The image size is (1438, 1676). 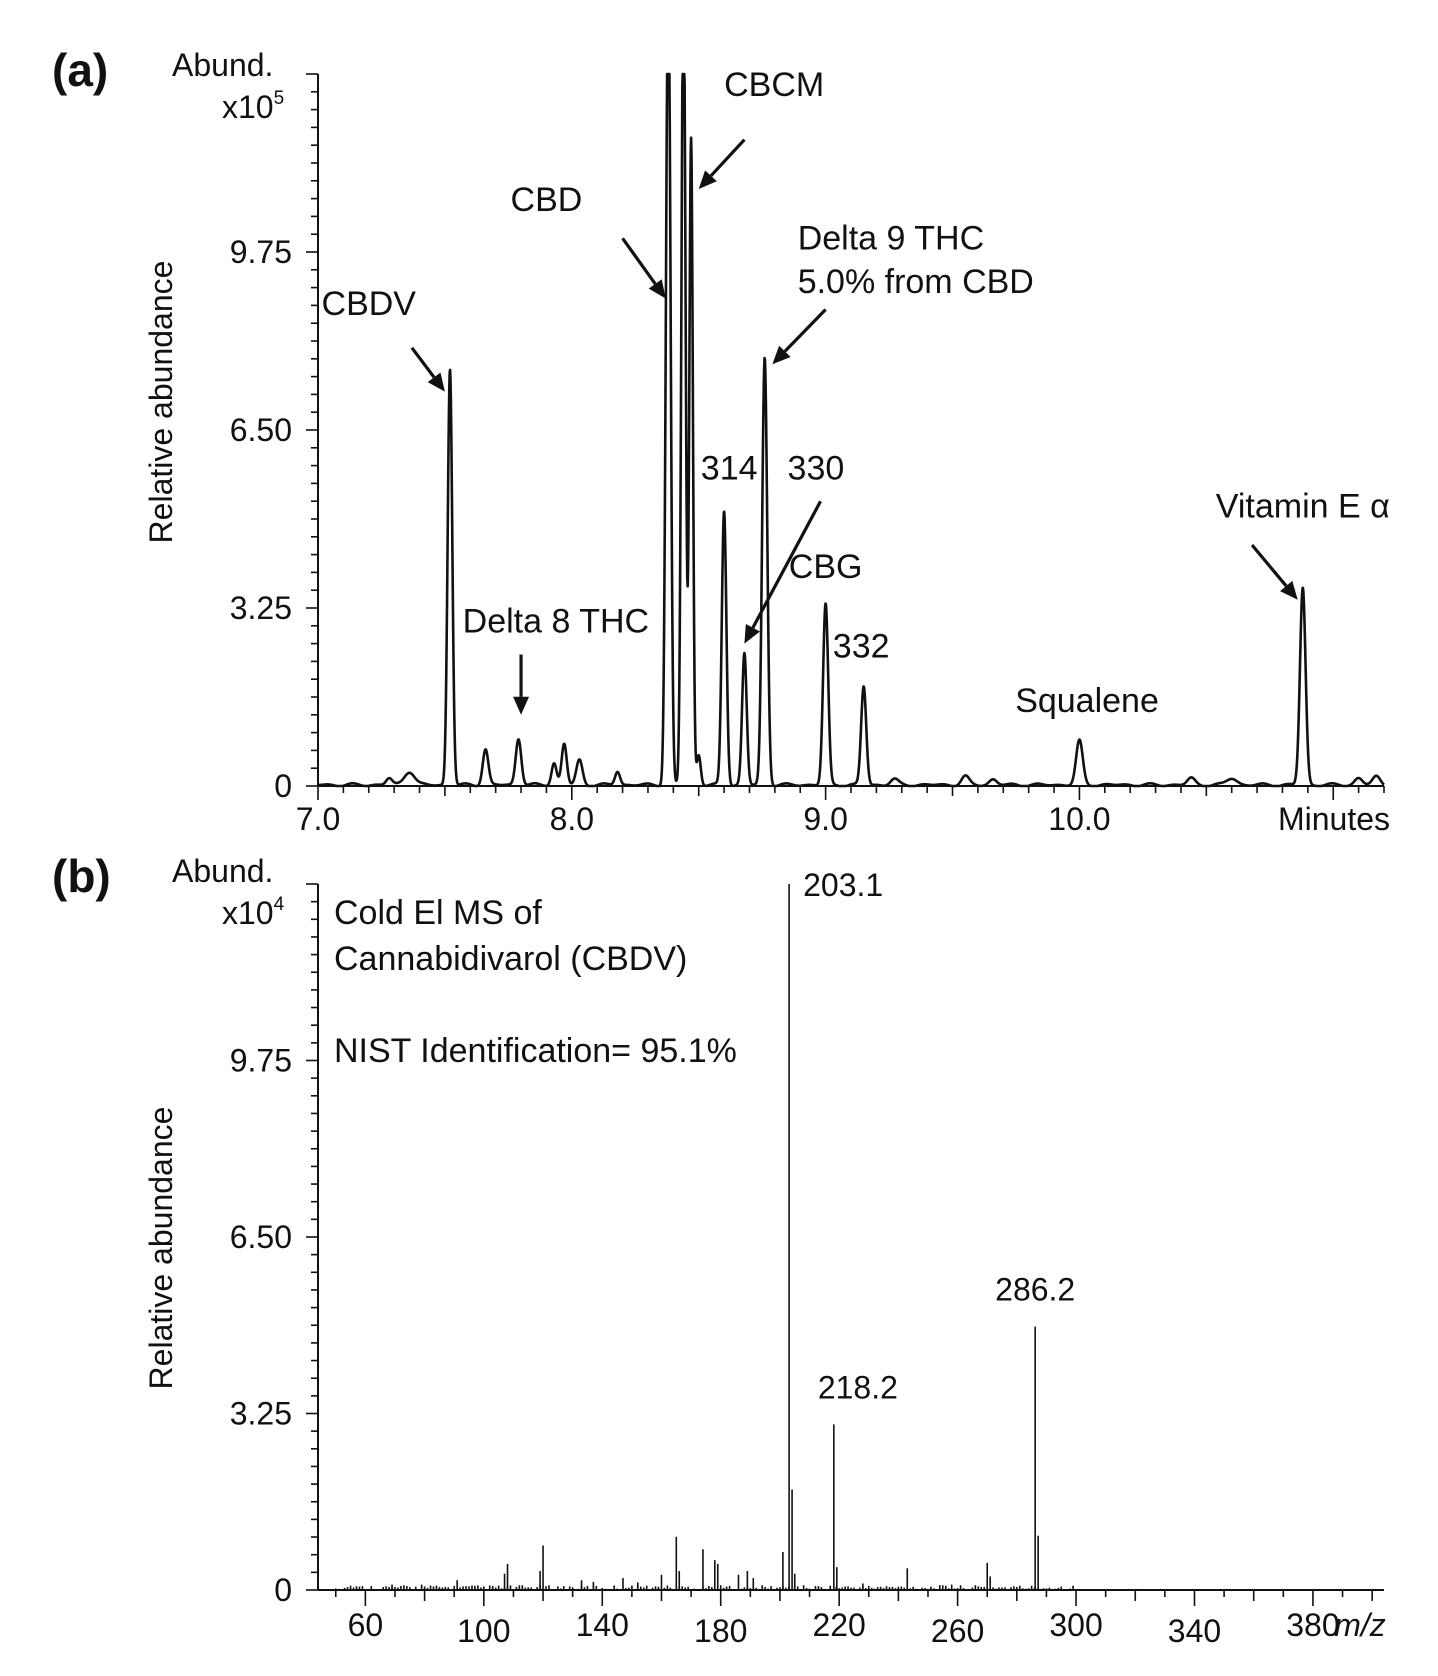 I want to click on peak-annotation: Squalene, so click(x=1087, y=701).